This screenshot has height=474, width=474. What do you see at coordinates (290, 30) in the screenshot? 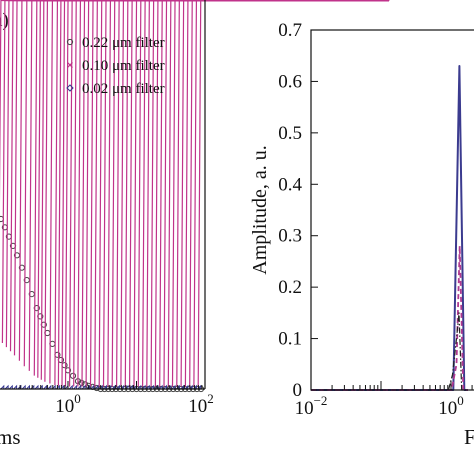
I see `y-tick-label: 0.7` at bounding box center [290, 30].